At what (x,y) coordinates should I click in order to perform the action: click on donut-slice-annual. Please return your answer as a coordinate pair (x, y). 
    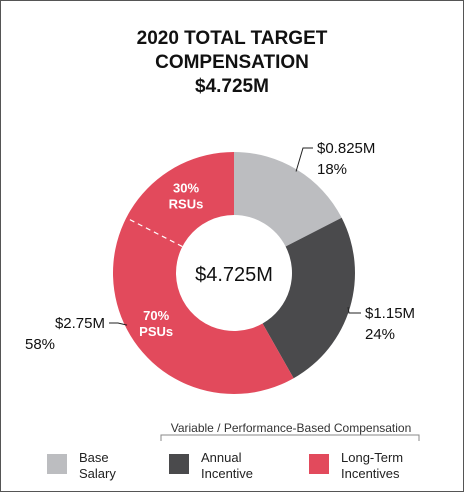
    Looking at the image, I should click on (308, 298).